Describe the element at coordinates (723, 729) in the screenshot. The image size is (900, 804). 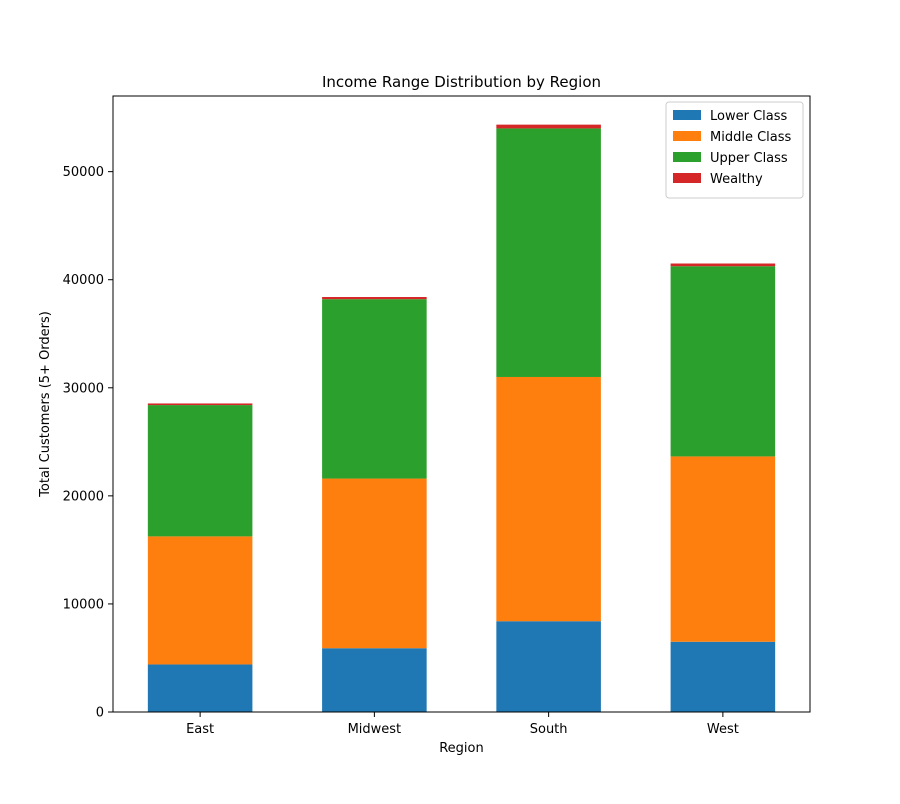
I see `x-tick-label-west: West` at that location.